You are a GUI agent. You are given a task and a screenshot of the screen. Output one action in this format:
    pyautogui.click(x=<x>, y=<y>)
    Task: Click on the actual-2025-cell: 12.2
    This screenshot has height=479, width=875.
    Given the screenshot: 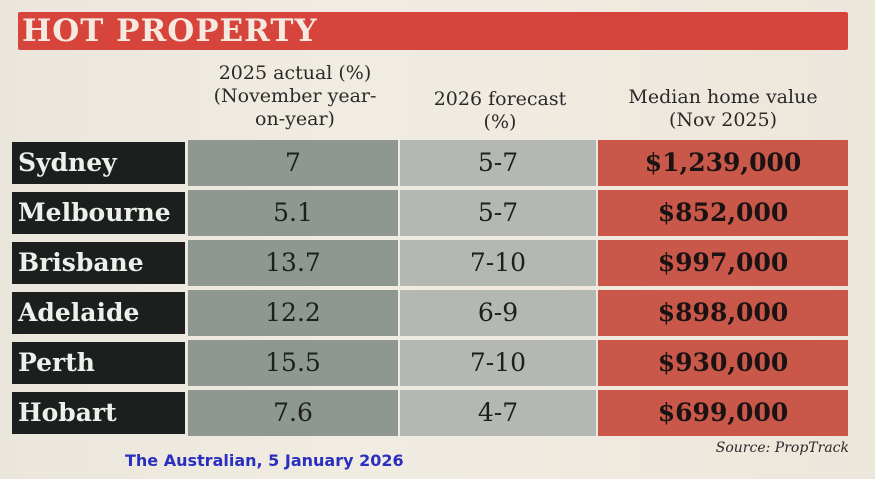 What is the action you would take?
    pyautogui.click(x=293, y=313)
    